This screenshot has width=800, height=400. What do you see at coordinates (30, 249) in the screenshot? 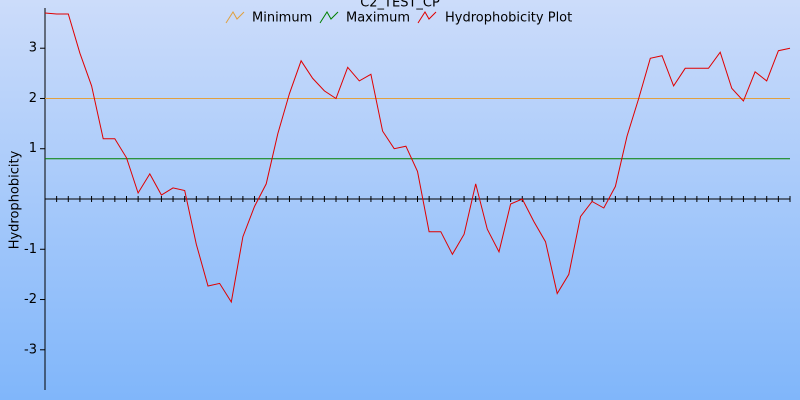
I see `y-tick-label: -1` at bounding box center [30, 249].